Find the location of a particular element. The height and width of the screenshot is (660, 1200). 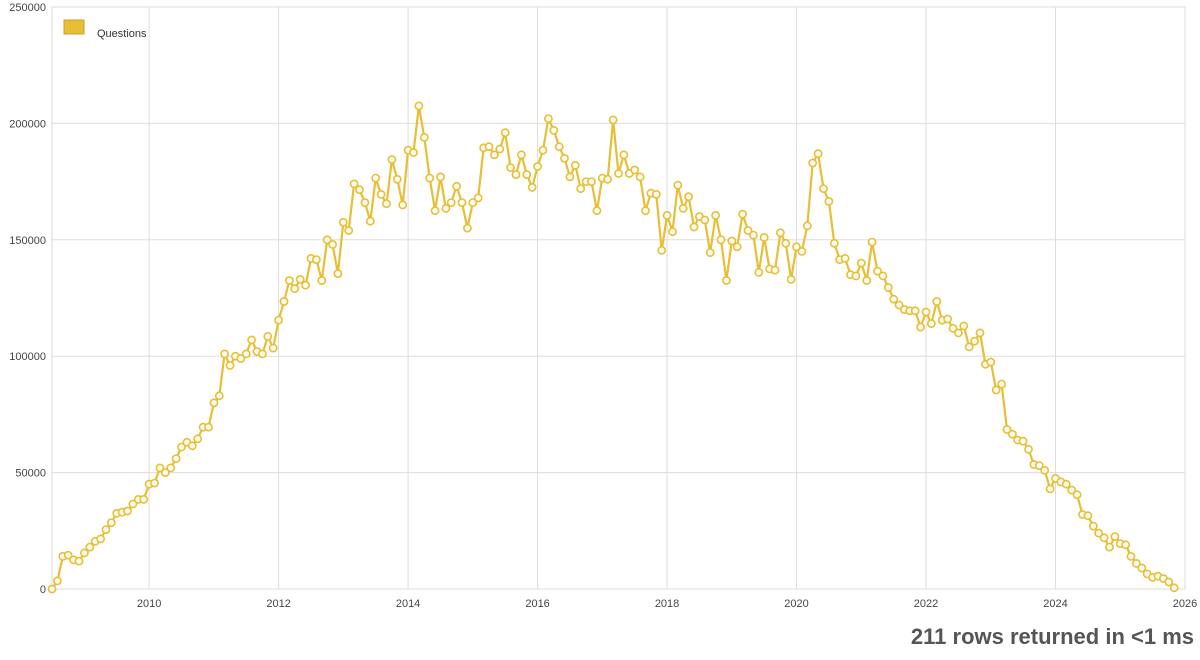

legend: Questions is located at coordinates (105, 29).